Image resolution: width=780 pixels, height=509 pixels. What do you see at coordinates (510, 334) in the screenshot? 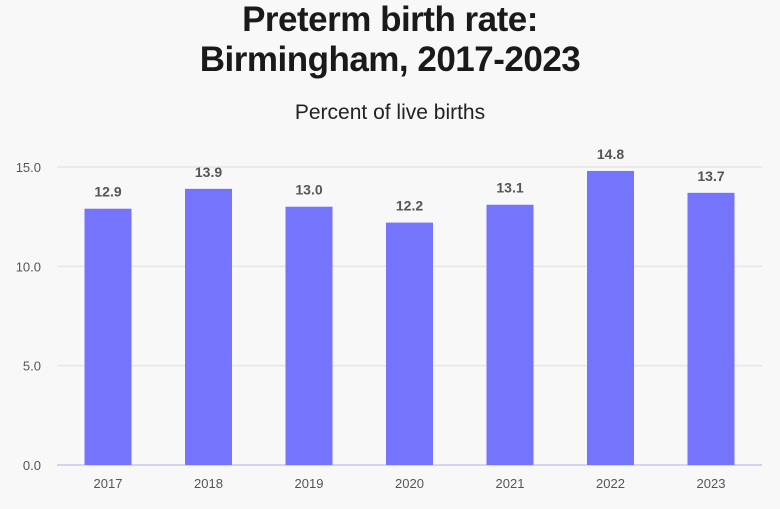
I see `bar-2021` at bounding box center [510, 334].